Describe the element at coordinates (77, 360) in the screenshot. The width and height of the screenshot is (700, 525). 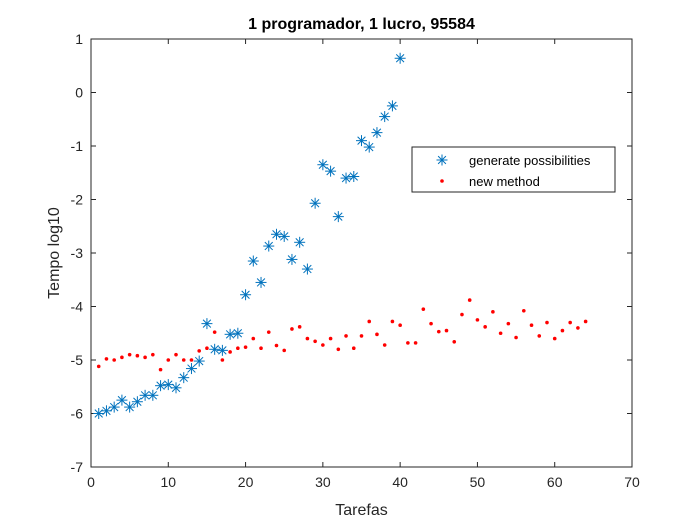
I see `y-tick-label: -5` at that location.